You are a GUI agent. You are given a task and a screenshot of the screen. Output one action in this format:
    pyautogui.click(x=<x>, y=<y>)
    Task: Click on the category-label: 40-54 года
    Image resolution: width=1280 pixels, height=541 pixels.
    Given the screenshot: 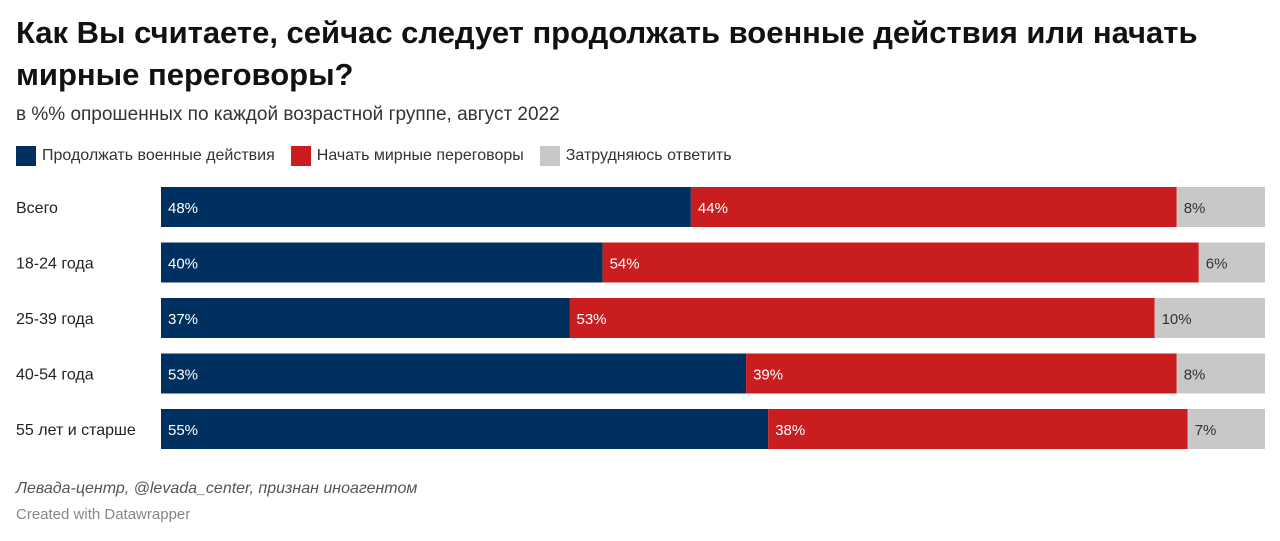 What is the action you would take?
    pyautogui.click(x=55, y=375)
    